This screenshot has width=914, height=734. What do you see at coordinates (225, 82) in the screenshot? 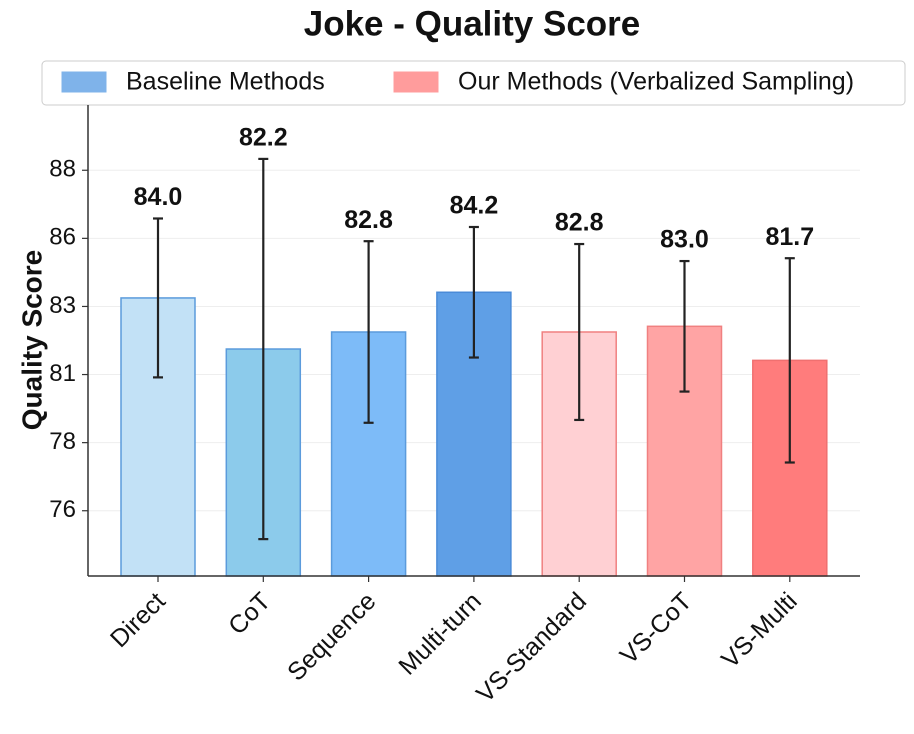
I see `legend-label: Baseline Methods` at bounding box center [225, 82].